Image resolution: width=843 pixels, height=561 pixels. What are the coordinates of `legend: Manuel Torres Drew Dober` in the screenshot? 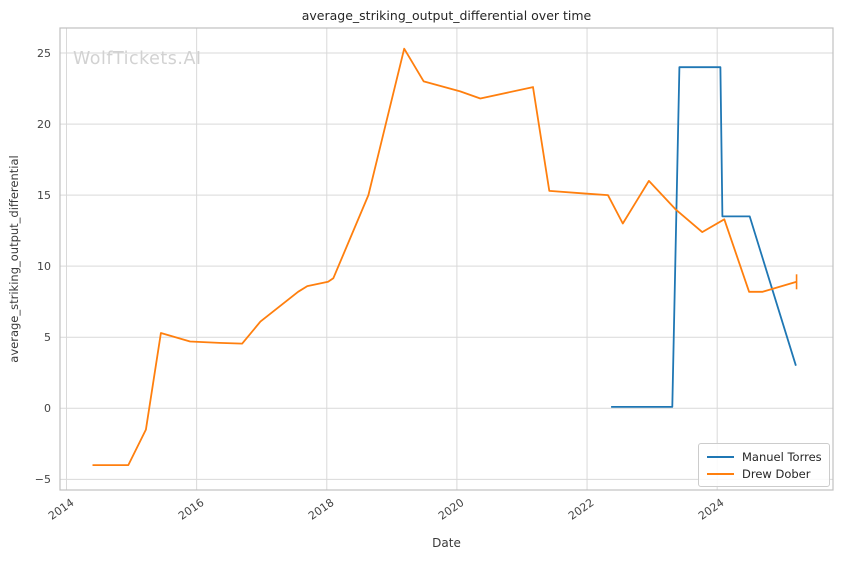 It's located at (764, 465).